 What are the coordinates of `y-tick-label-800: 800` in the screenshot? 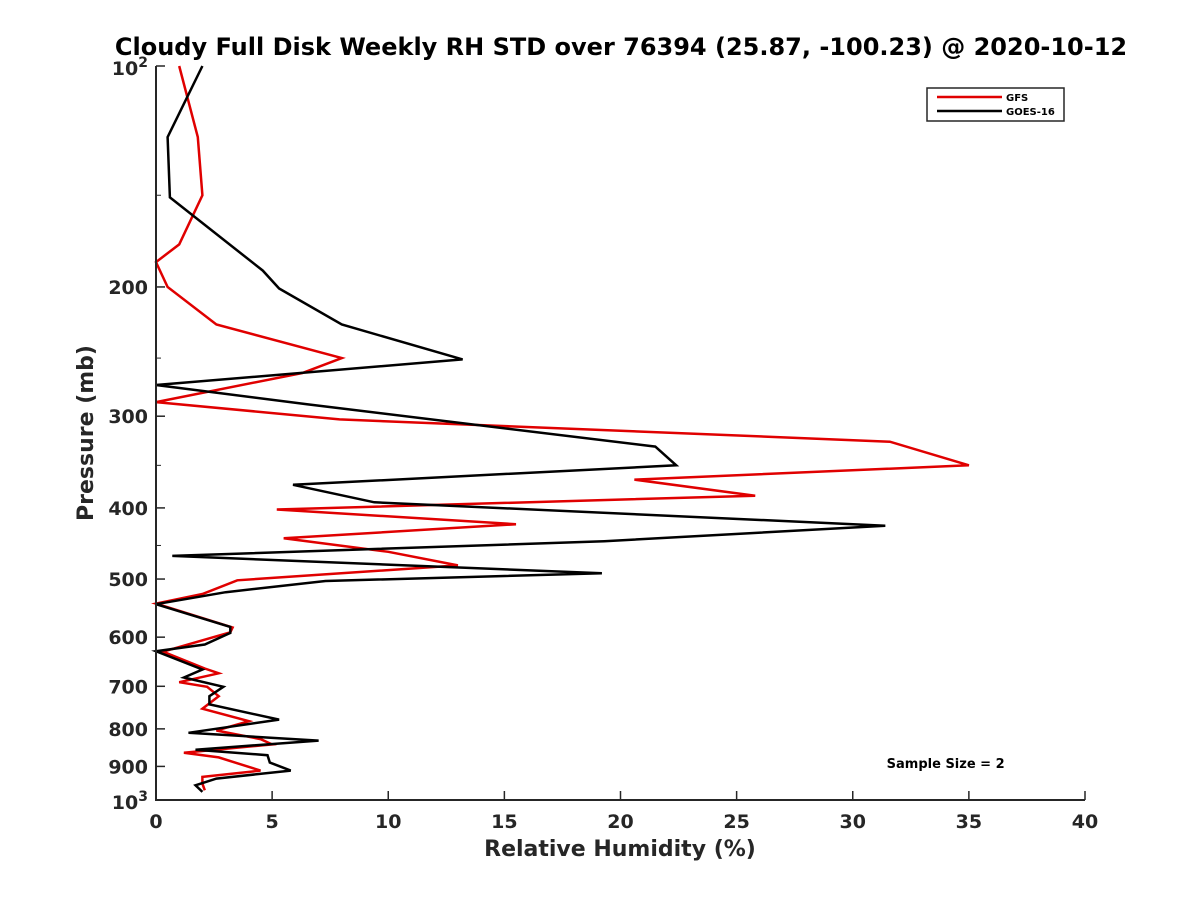 It's located at (128, 730).